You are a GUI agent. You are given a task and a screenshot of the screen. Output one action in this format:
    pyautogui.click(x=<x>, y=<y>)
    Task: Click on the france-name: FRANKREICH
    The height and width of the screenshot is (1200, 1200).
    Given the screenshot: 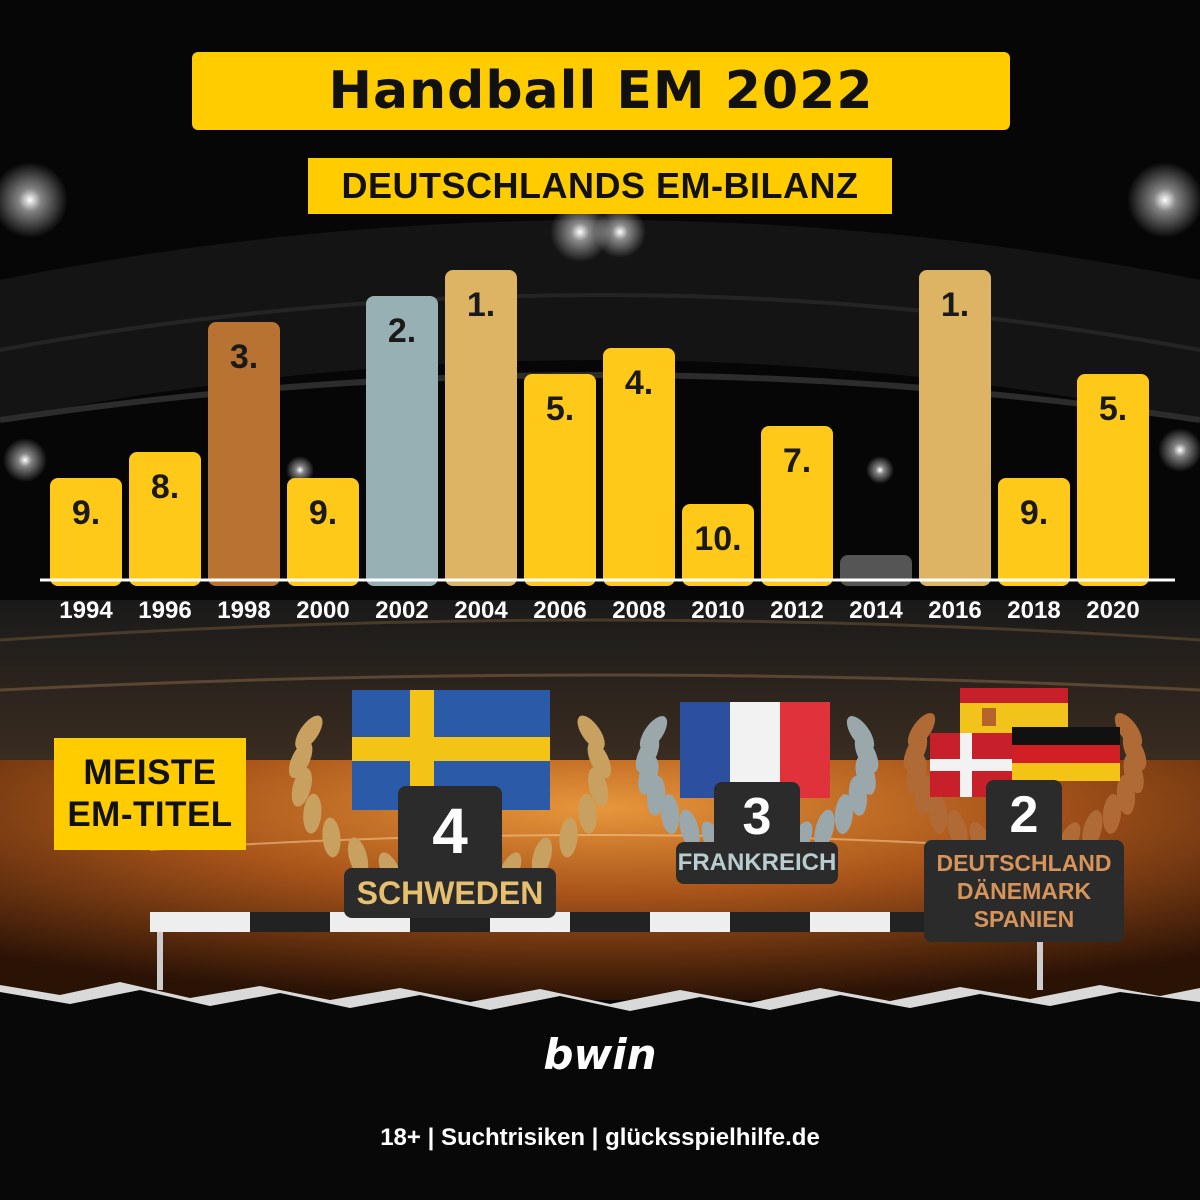 What is the action you would take?
    pyautogui.click(x=757, y=862)
    